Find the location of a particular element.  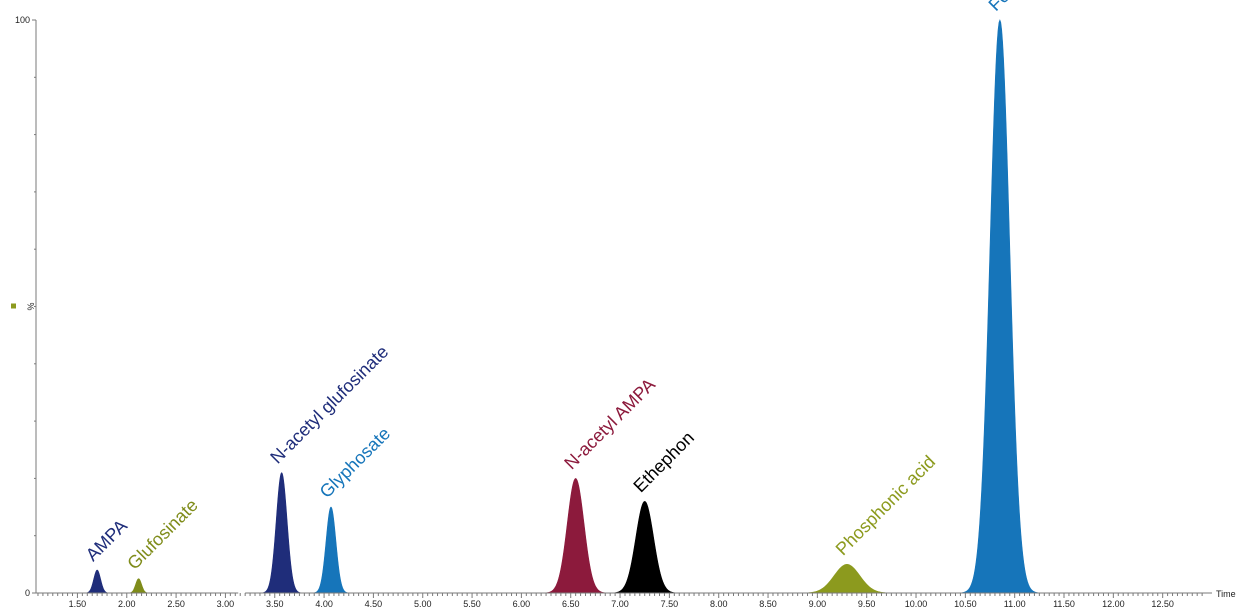

x-tick-label: 2.50 is located at coordinates (176, 604).